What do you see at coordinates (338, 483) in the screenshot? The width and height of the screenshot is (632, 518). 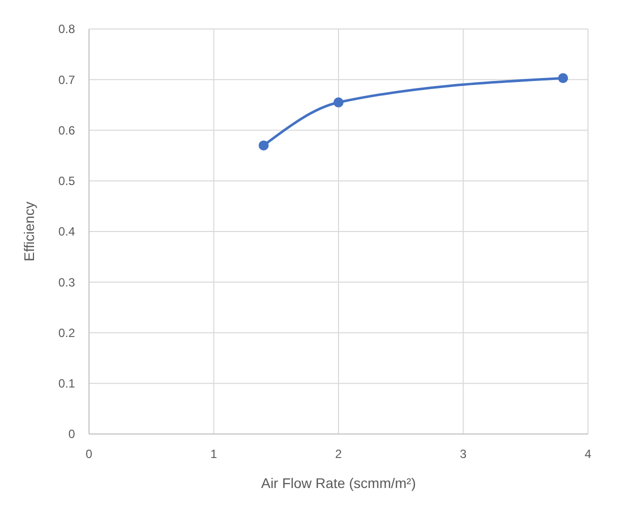 I see `x-axis-title: Air Flow Rate (scmm/m²)` at bounding box center [338, 483].